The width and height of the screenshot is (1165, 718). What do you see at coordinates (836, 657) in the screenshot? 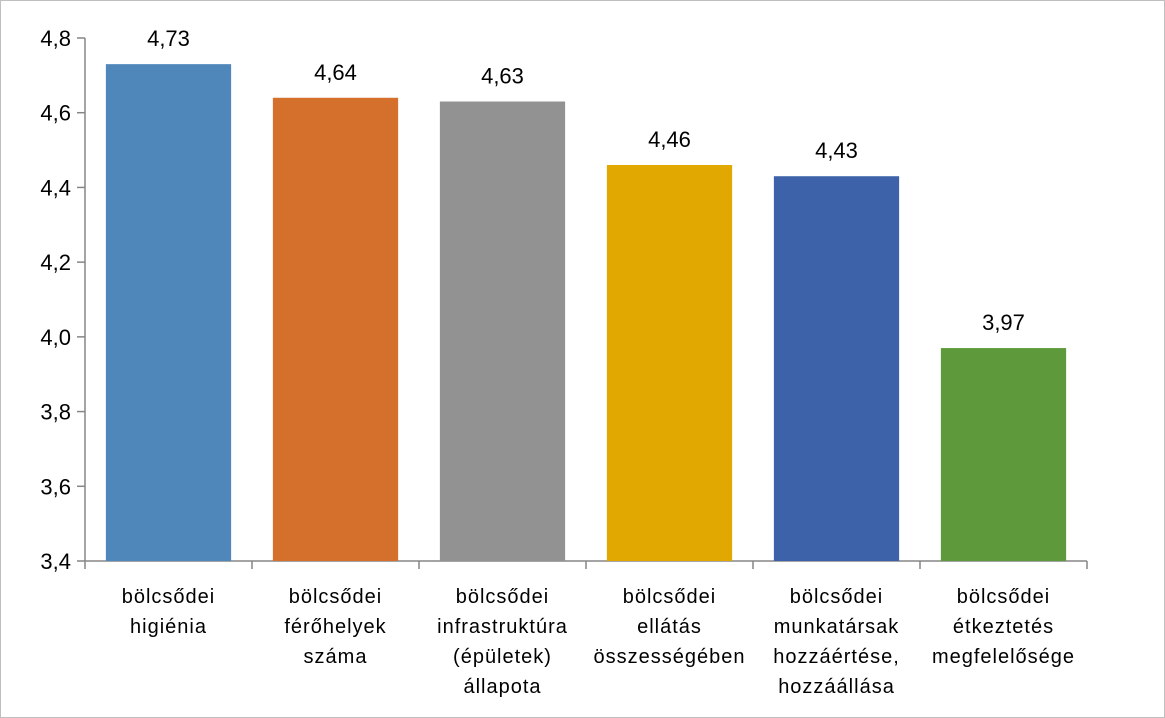
I see `category-label: hozzáértése,` at bounding box center [836, 657].